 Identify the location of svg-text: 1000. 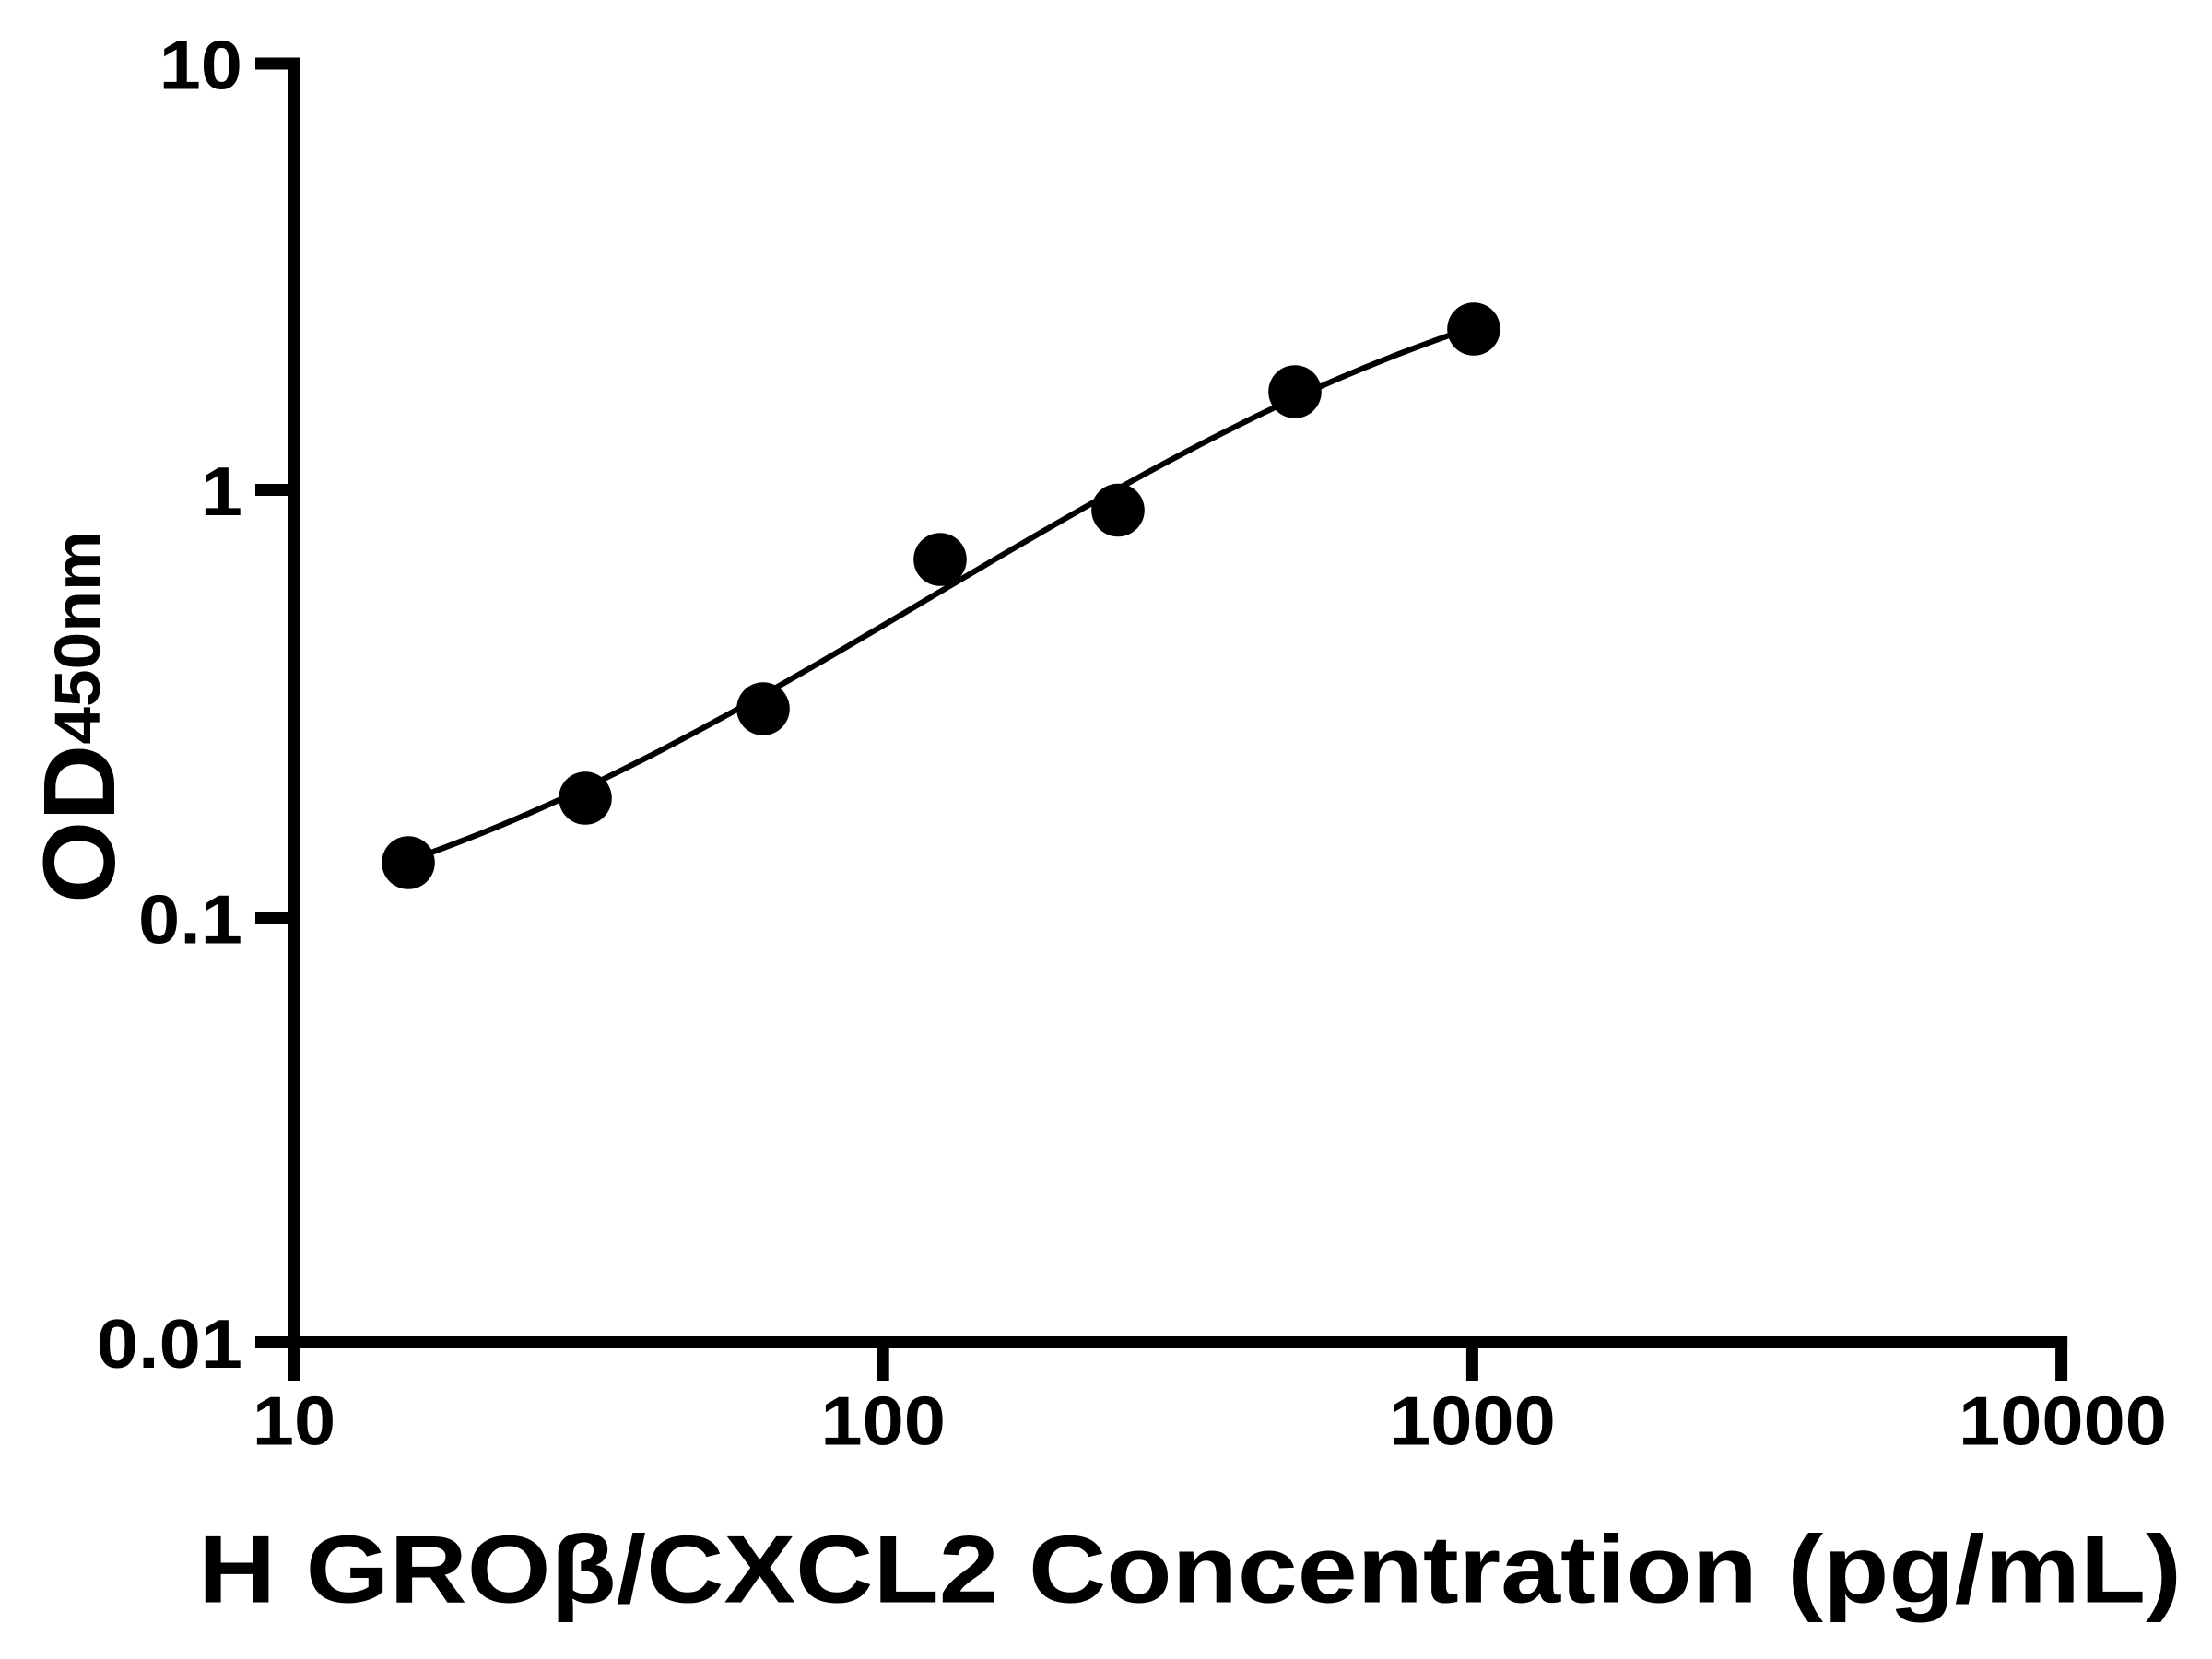
(1472, 1421).